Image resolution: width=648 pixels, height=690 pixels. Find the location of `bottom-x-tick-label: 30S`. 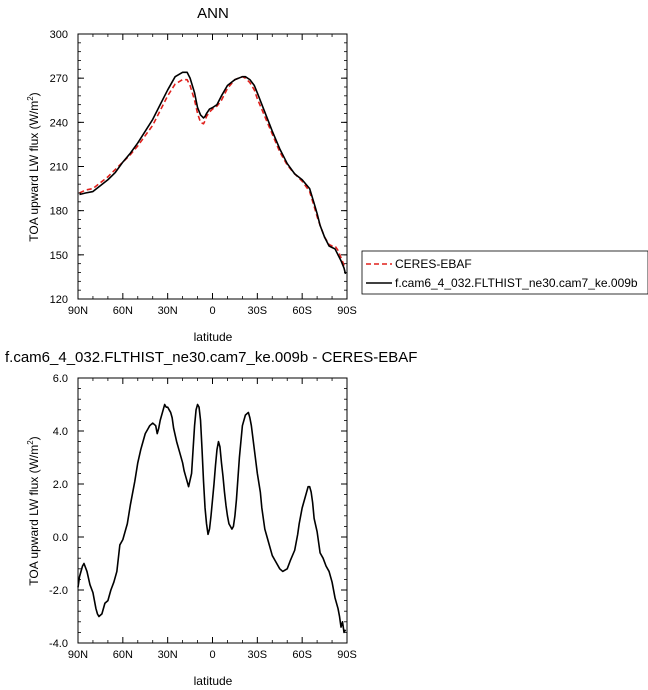

bottom-x-tick-label: 30S is located at coordinates (258, 655).